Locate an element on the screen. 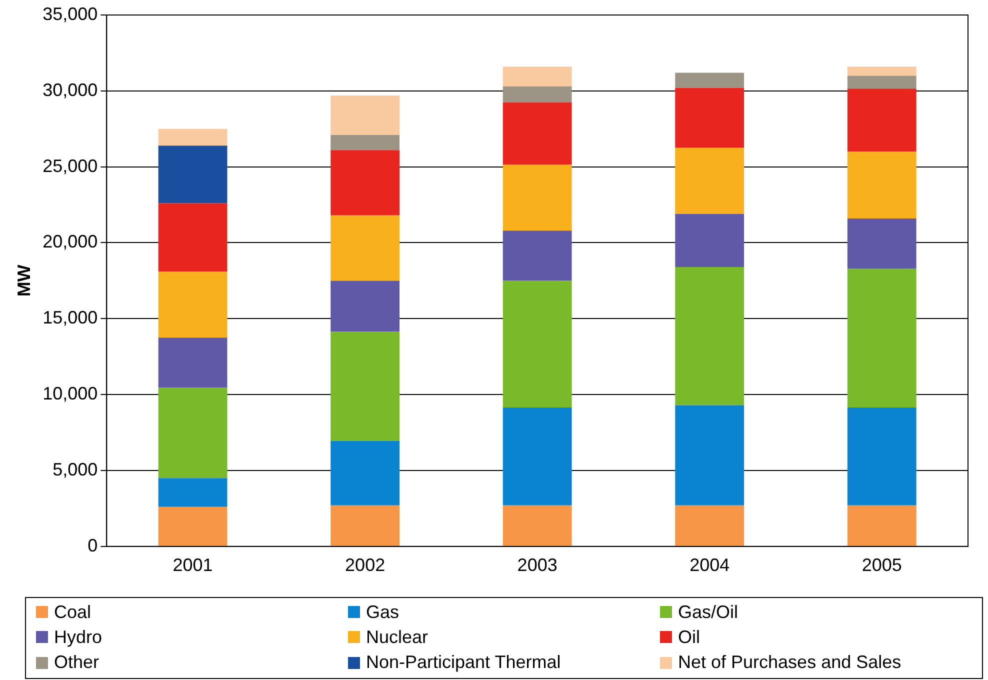  y-tick-label: 30,000 is located at coordinates (70, 90).